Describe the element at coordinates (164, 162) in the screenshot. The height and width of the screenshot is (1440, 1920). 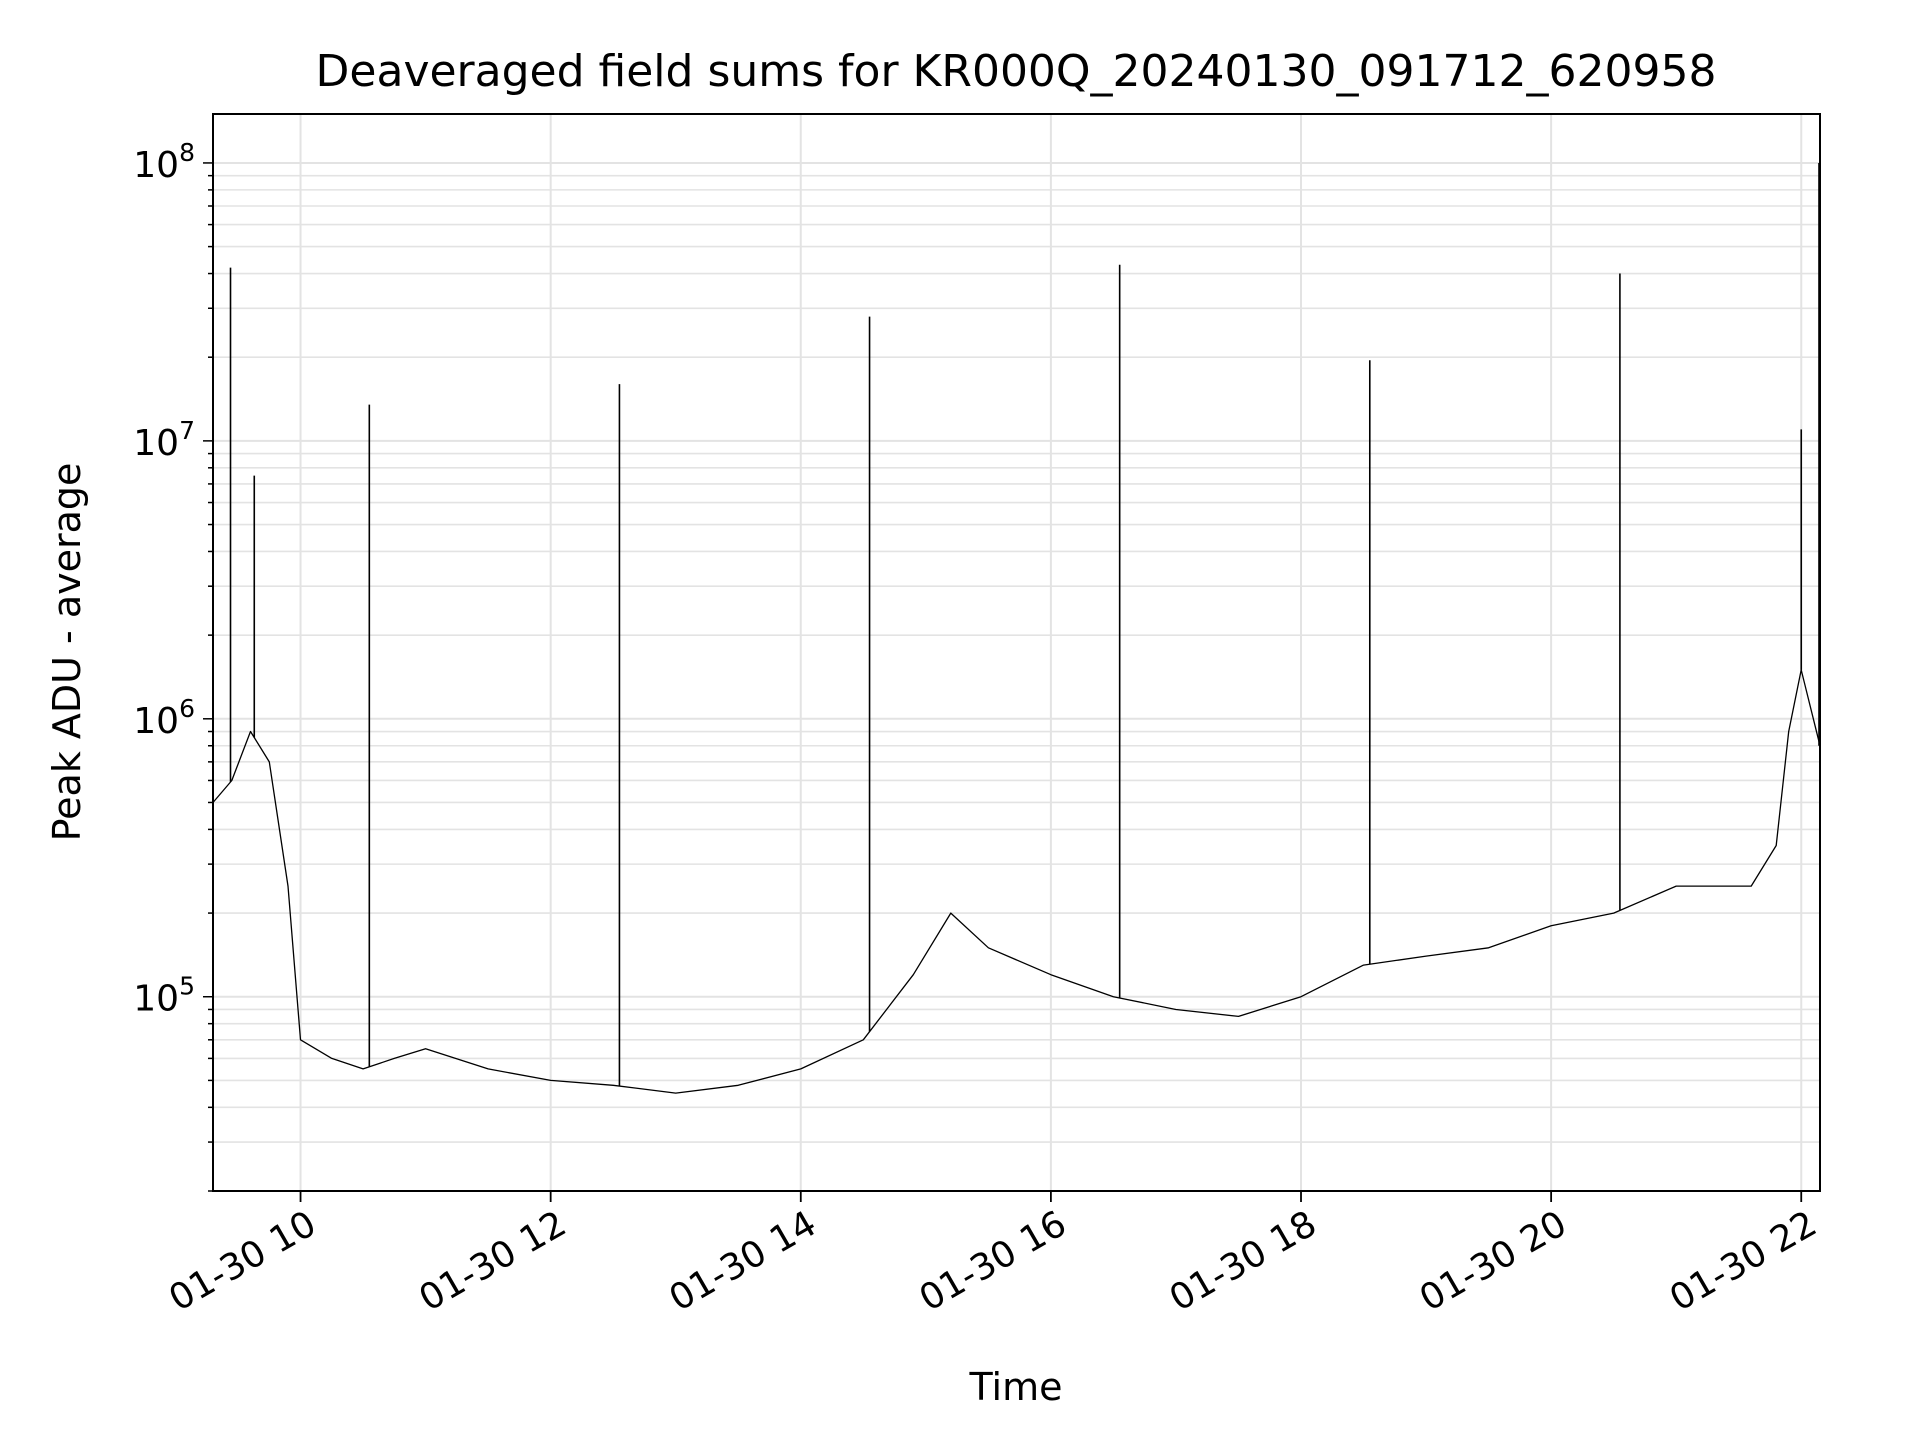
I see `y-tick-label: 10⁸` at that location.